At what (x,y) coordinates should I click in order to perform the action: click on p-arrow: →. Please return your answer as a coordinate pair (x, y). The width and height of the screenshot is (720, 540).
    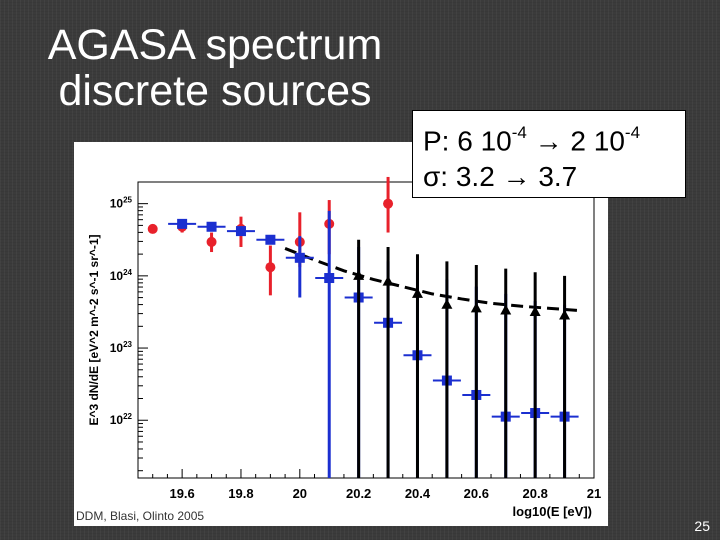
    Looking at the image, I should click on (548, 141).